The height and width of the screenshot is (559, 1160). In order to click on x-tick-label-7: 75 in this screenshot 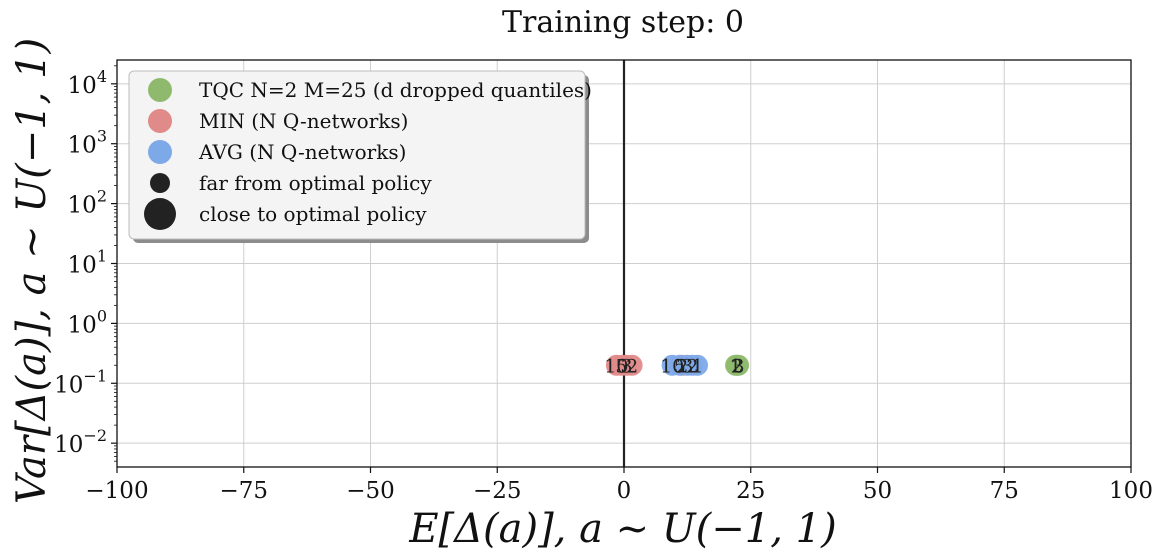, I will do `click(1004, 491)`.